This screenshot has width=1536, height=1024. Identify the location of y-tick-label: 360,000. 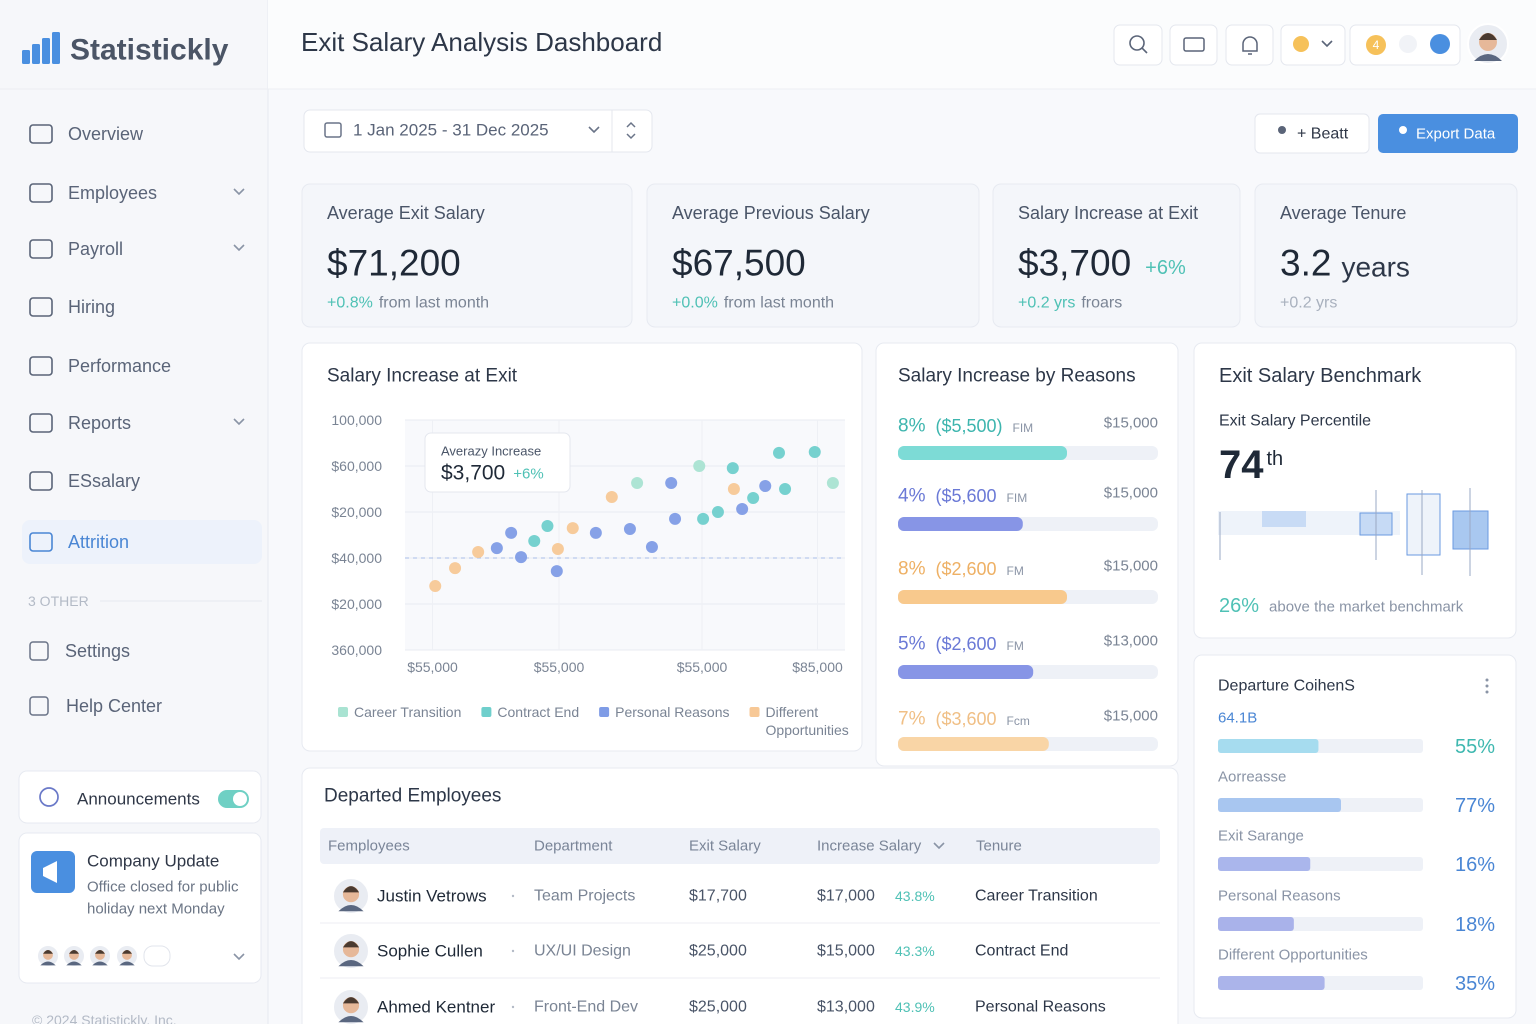
(356, 650).